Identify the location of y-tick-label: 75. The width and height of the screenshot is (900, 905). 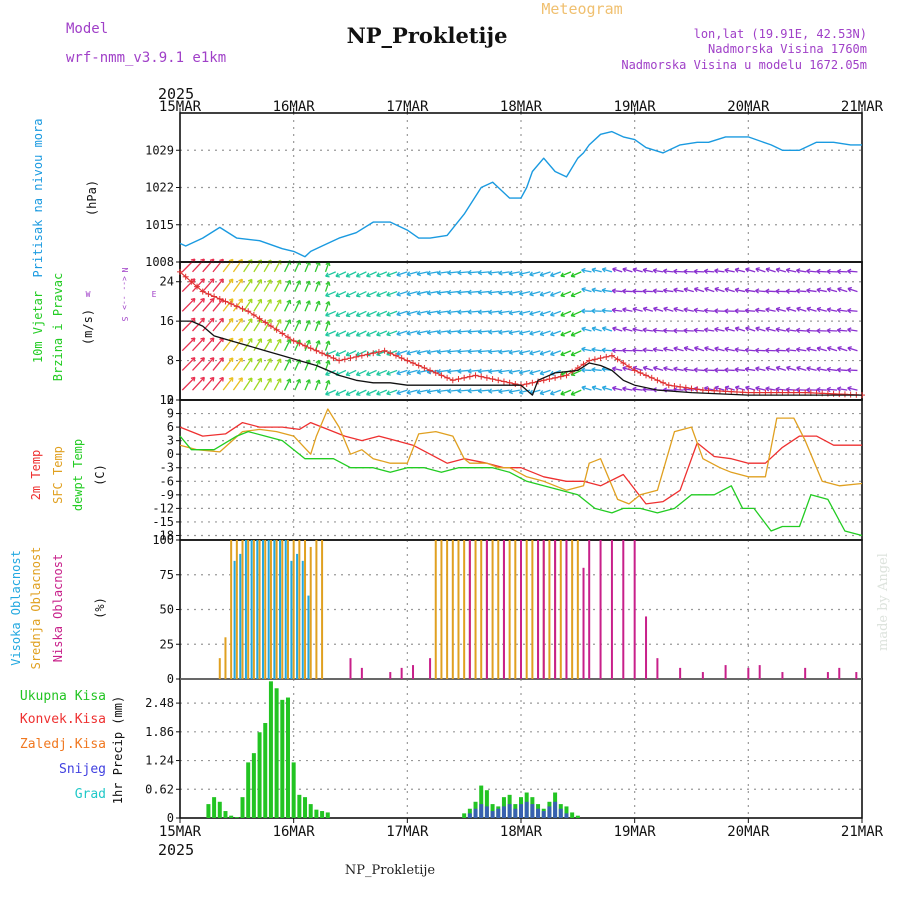
(167, 575).